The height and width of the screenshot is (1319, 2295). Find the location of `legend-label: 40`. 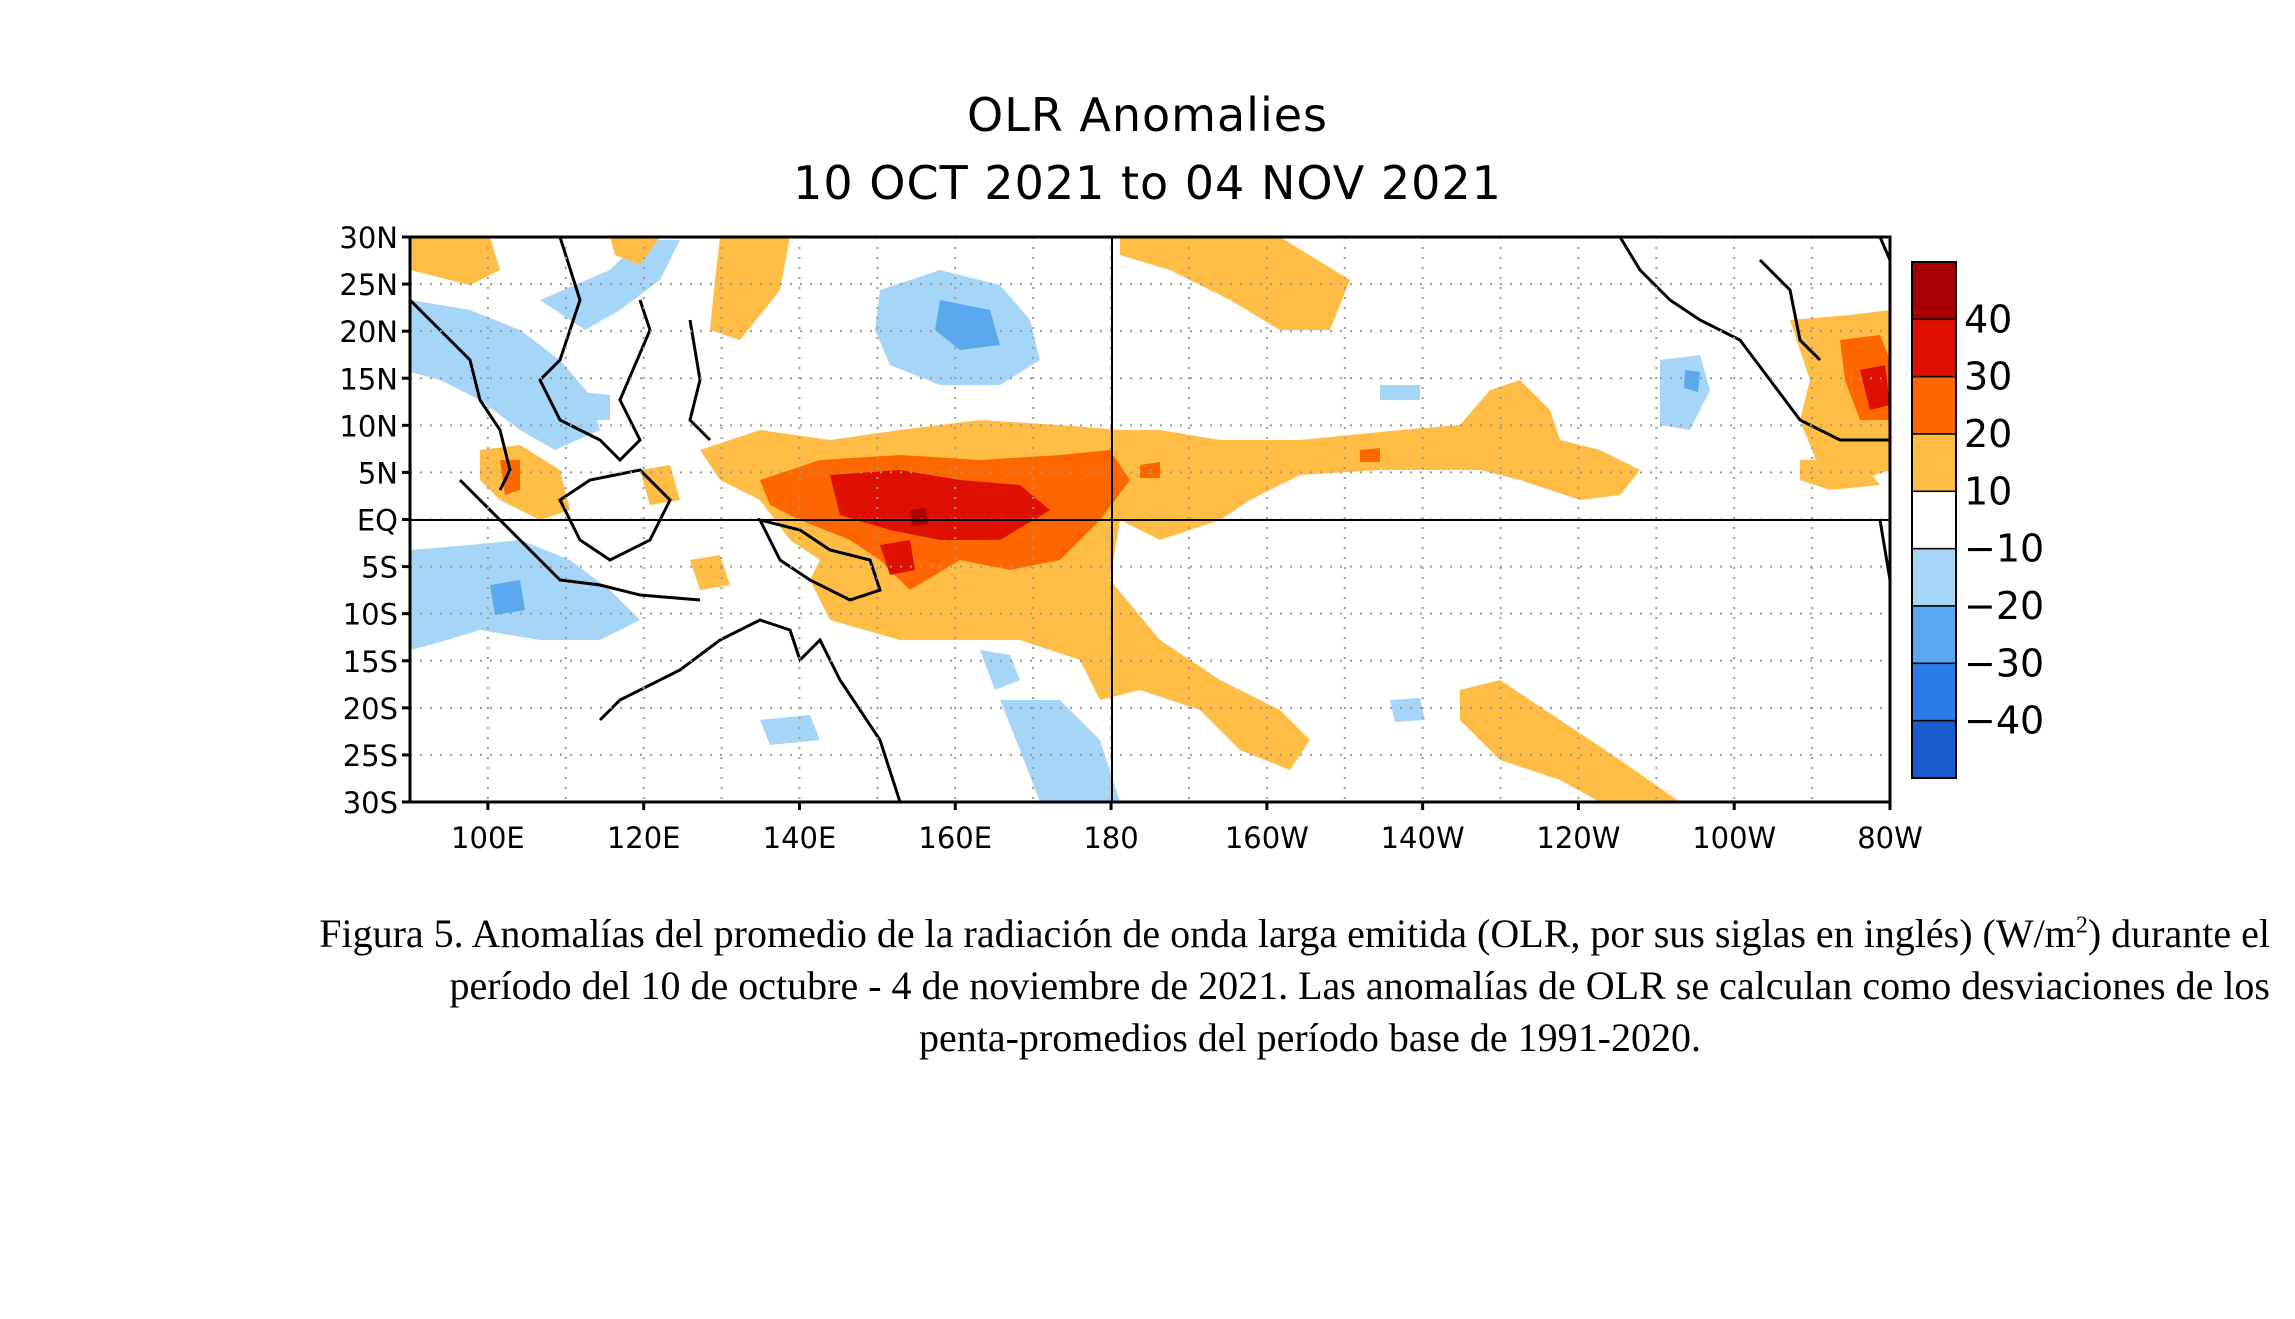

legend-label: 40 is located at coordinates (1988, 319).